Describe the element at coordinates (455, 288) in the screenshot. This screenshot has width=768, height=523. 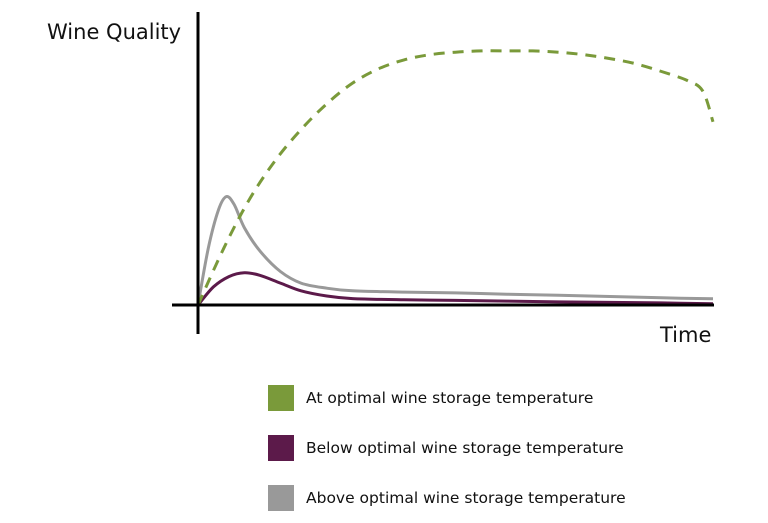
I see `series-line-below` at that location.